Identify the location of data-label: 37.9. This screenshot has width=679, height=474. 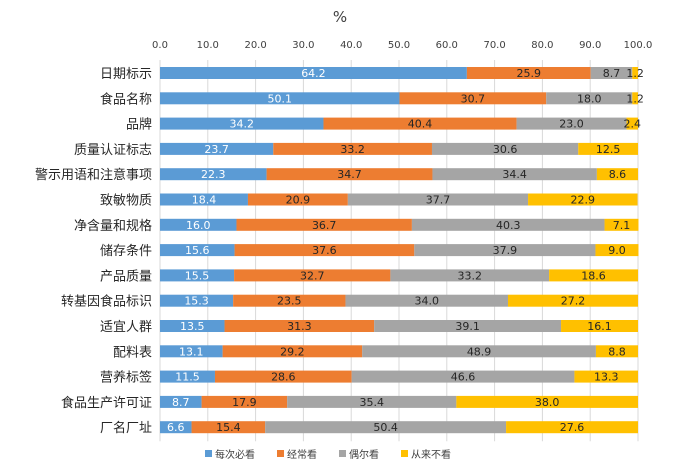
(505, 250).